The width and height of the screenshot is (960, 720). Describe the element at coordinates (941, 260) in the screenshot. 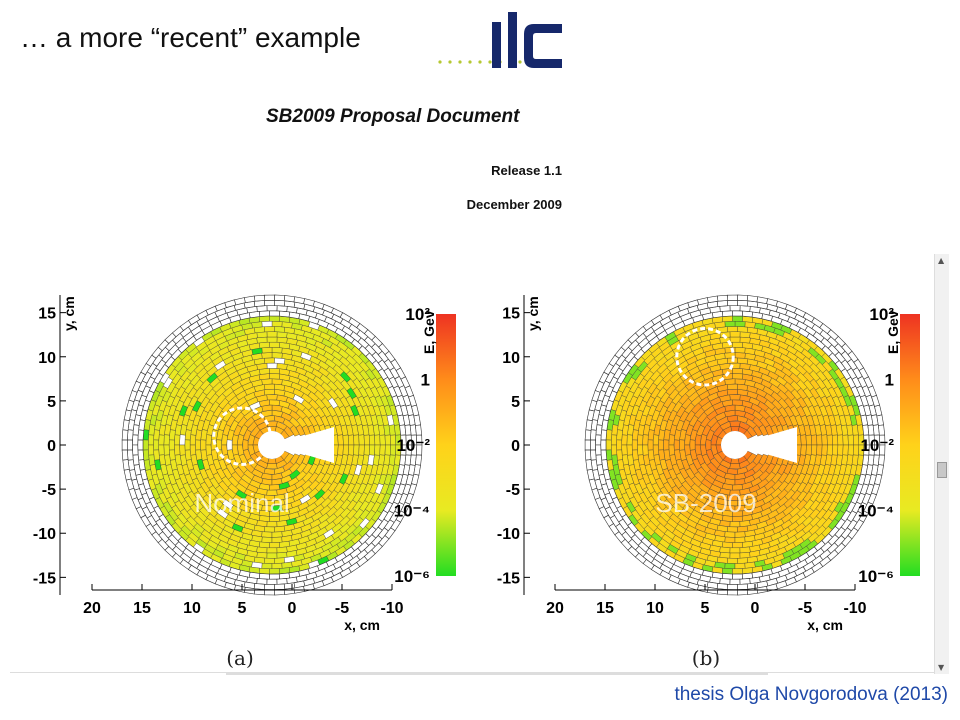

I see `scroll-up-icon: ▲` at that location.